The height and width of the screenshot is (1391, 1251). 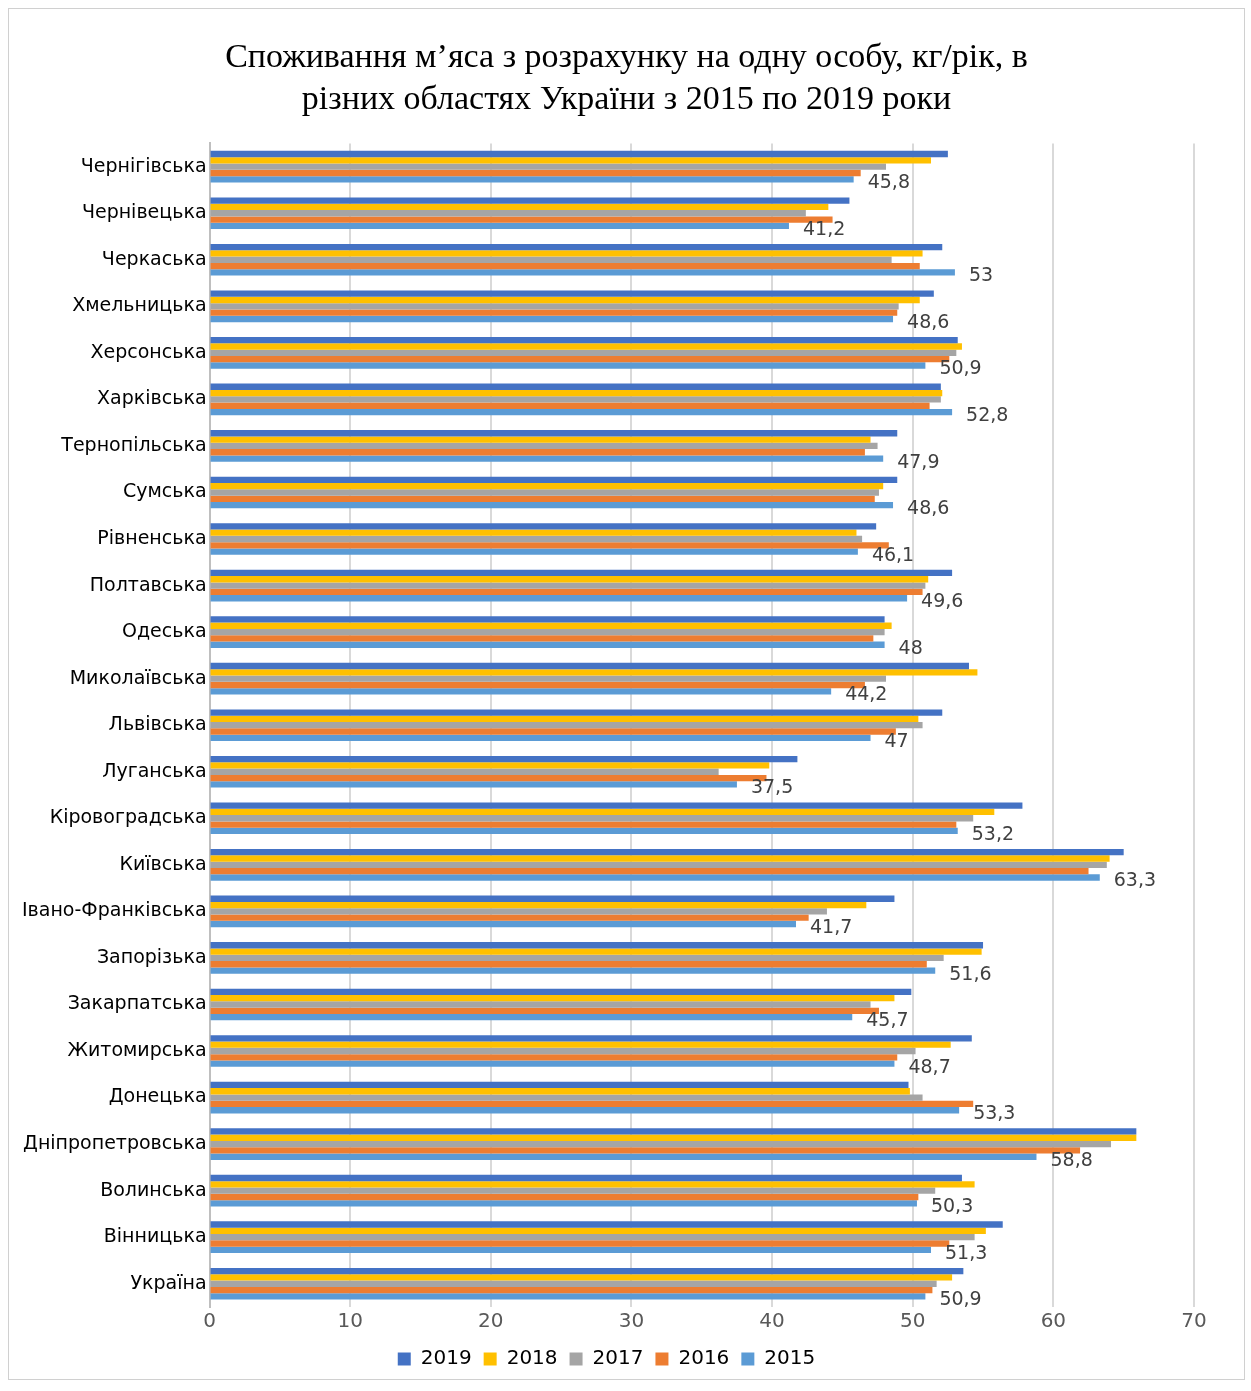 What do you see at coordinates (1071, 1158) in the screenshot?
I see `data-label: 58,8` at bounding box center [1071, 1158].